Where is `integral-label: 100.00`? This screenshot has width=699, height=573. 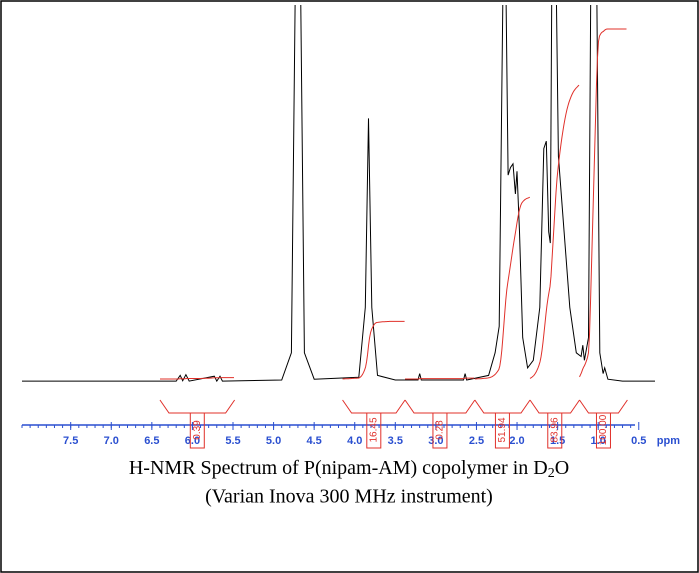
integral-label: 100.00 is located at coordinates (603, 429).